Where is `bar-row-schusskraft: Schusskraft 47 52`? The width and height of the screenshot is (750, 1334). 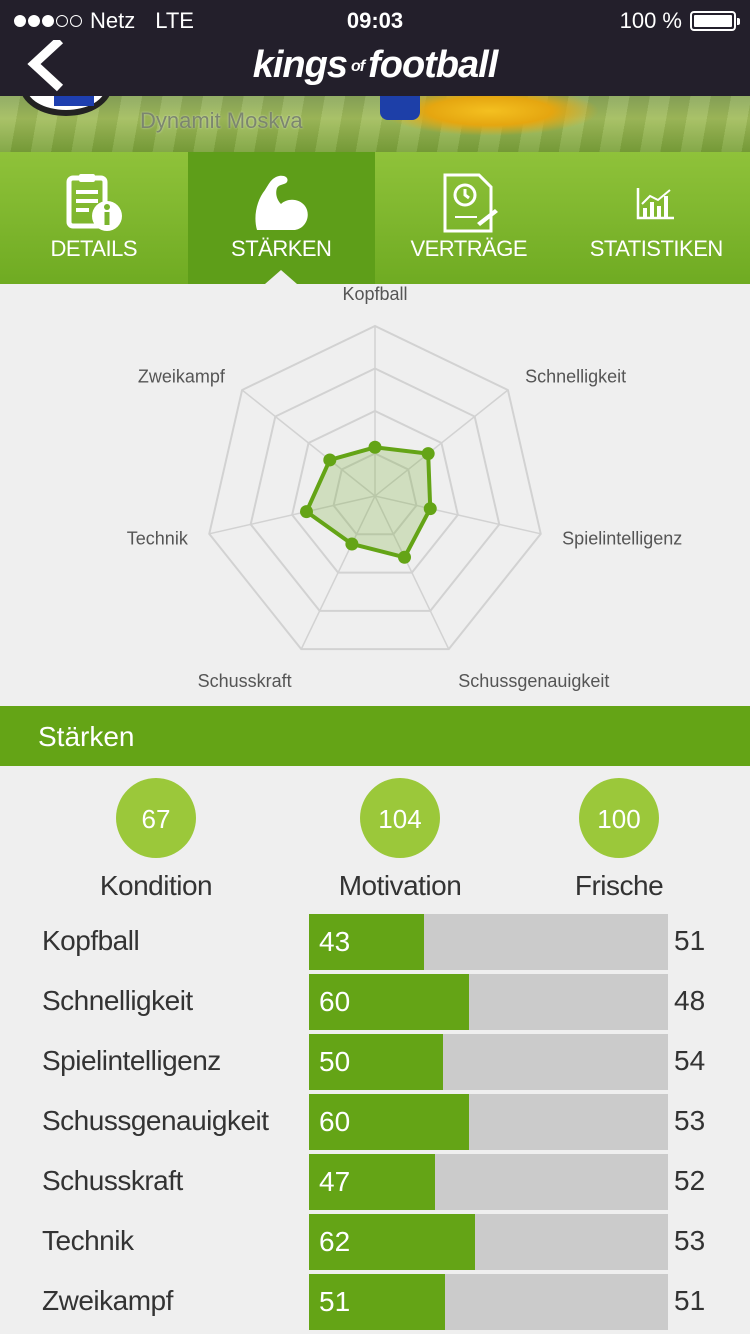
bar-row-schusskraft: Schusskraft 47 52 is located at coordinates (375, 1183).